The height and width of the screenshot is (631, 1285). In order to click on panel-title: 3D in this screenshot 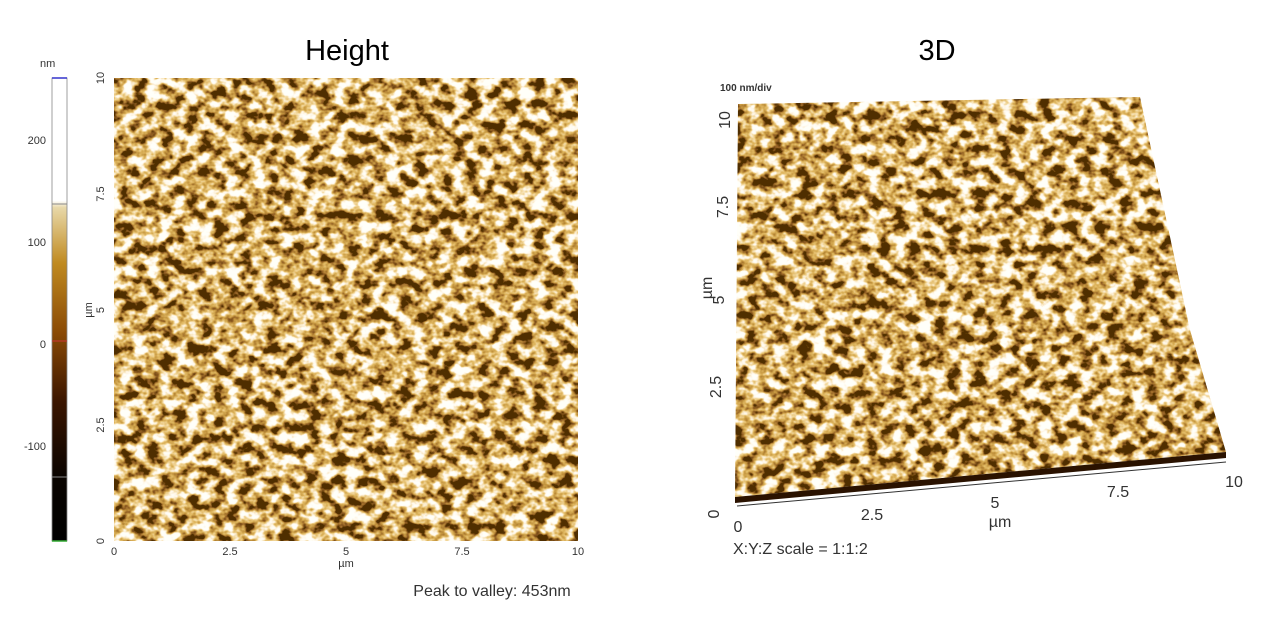, I will do `click(936, 51)`.